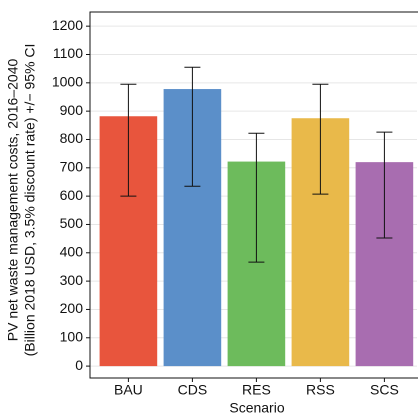 The image size is (418, 417). I want to click on x-tick-label: SCS, so click(384, 390).